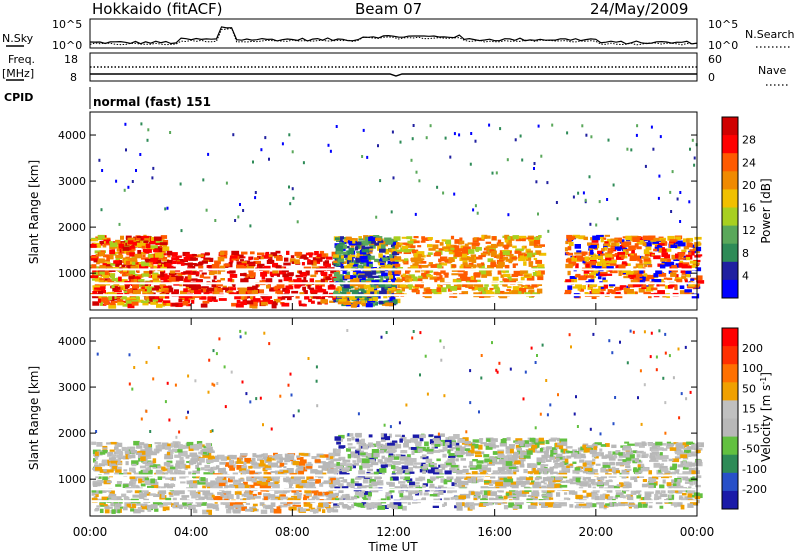  What do you see at coordinates (752, 348) in the screenshot?
I see `colorbar-tick: 200` at bounding box center [752, 348].